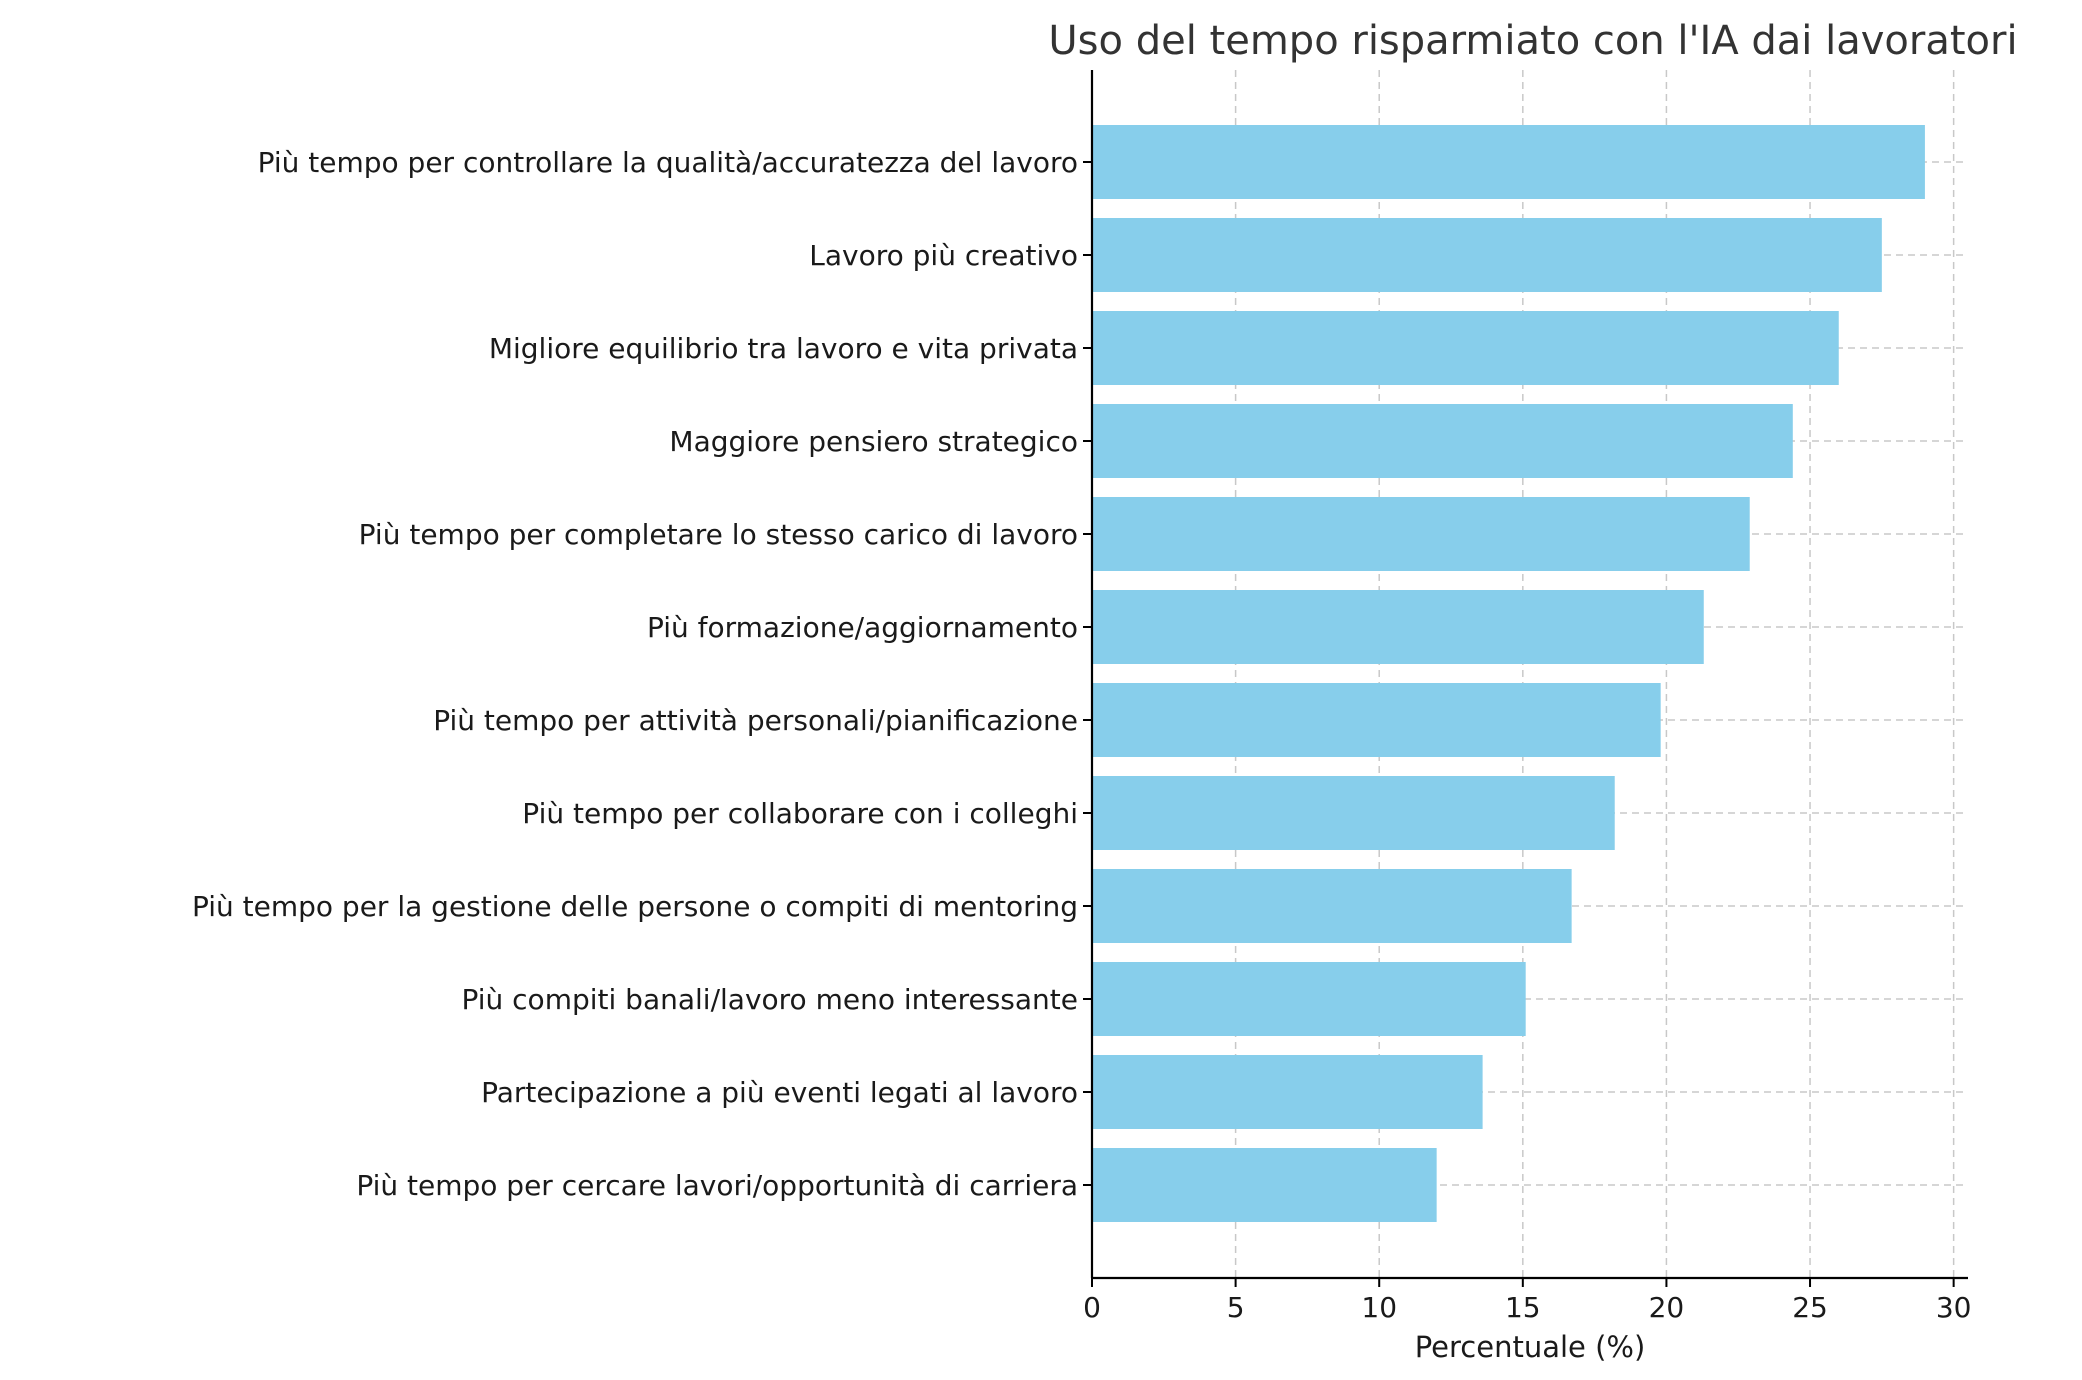 This screenshot has height=1380, width=2082. Describe the element at coordinates (862, 627) in the screenshot. I see `y-tick-label: Più formazione/aggiornamento` at that location.